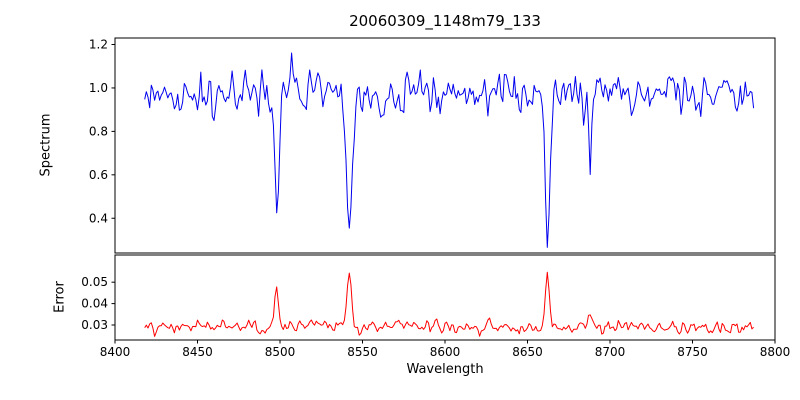 This screenshot has height=400, width=800. I want to click on spectrum-ytick-label: 1.0, so click(98, 88).